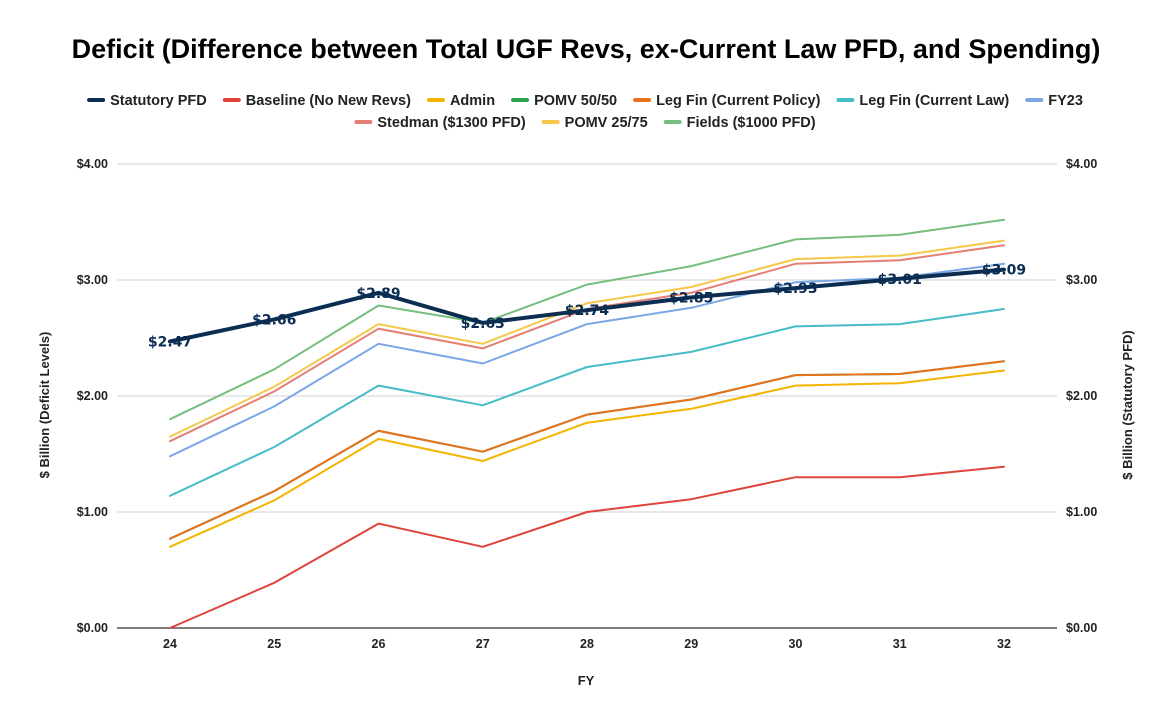 The height and width of the screenshot is (724, 1172). What do you see at coordinates (483, 324) in the screenshot?
I see `data-label: $2.63` at bounding box center [483, 324].